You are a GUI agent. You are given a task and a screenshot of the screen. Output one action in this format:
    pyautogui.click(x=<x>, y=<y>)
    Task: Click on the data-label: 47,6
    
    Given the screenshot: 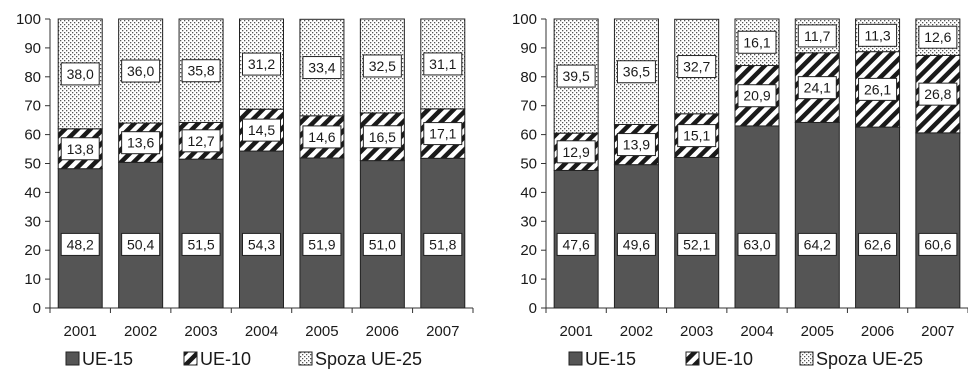 What is the action you would take?
    pyautogui.click(x=576, y=244)
    